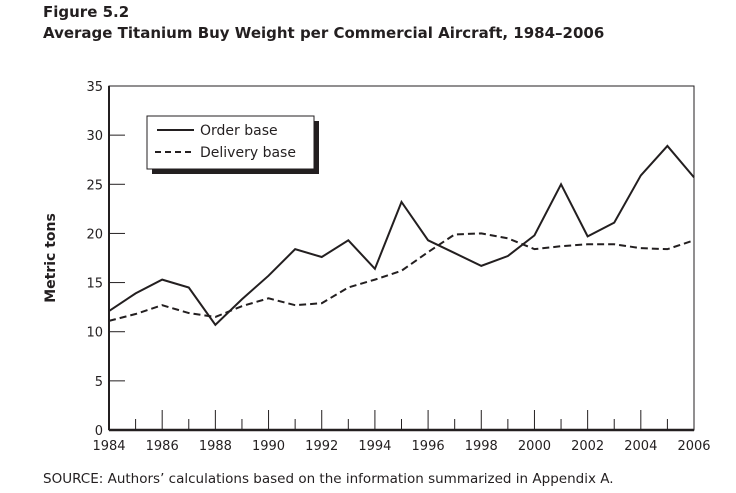  I want to click on x-tick-label: 1988, so click(215, 446).